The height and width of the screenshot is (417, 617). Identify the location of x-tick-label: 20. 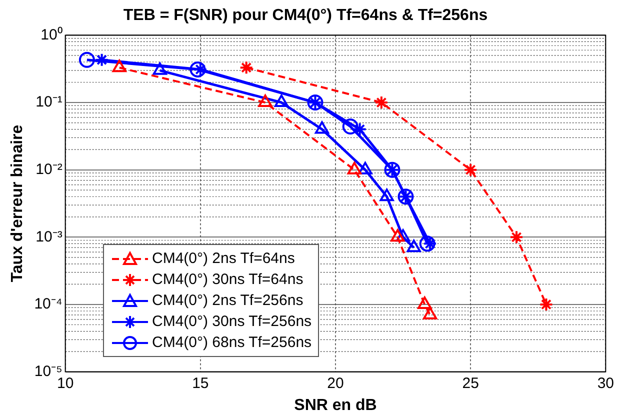
(335, 383).